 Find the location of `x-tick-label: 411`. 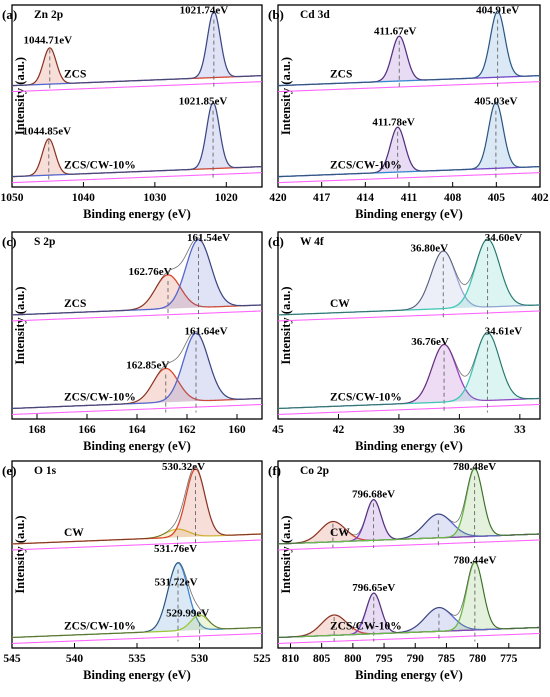

x-tick-label: 411 is located at coordinates (409, 198).